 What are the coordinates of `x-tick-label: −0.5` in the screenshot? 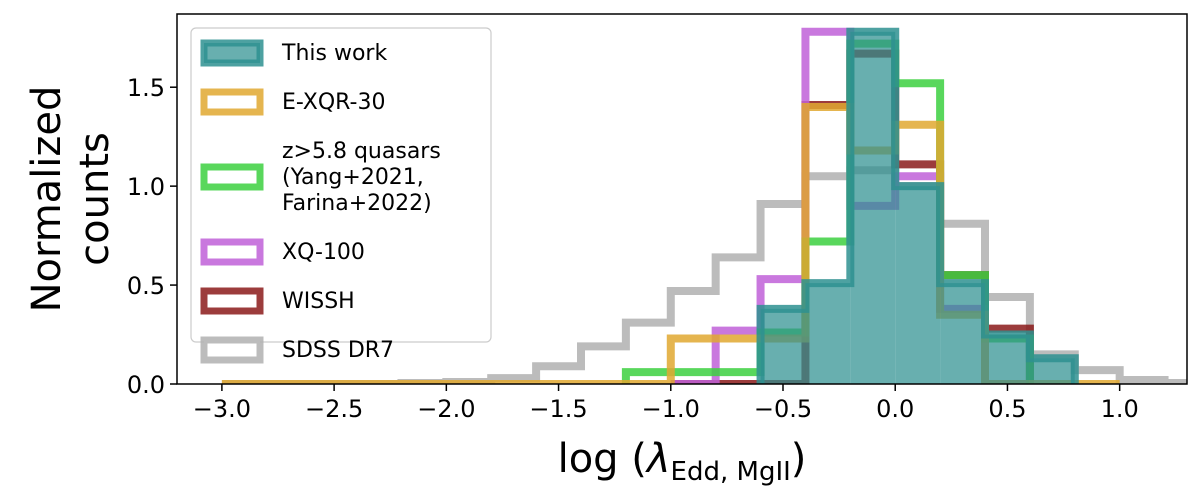 It's located at (783, 409).